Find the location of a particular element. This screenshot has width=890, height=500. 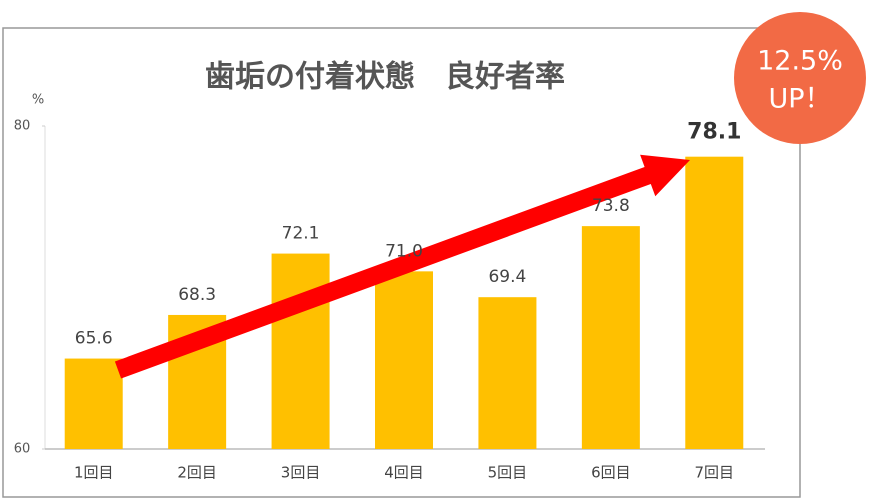

value-label: 68.3 is located at coordinates (197, 295).